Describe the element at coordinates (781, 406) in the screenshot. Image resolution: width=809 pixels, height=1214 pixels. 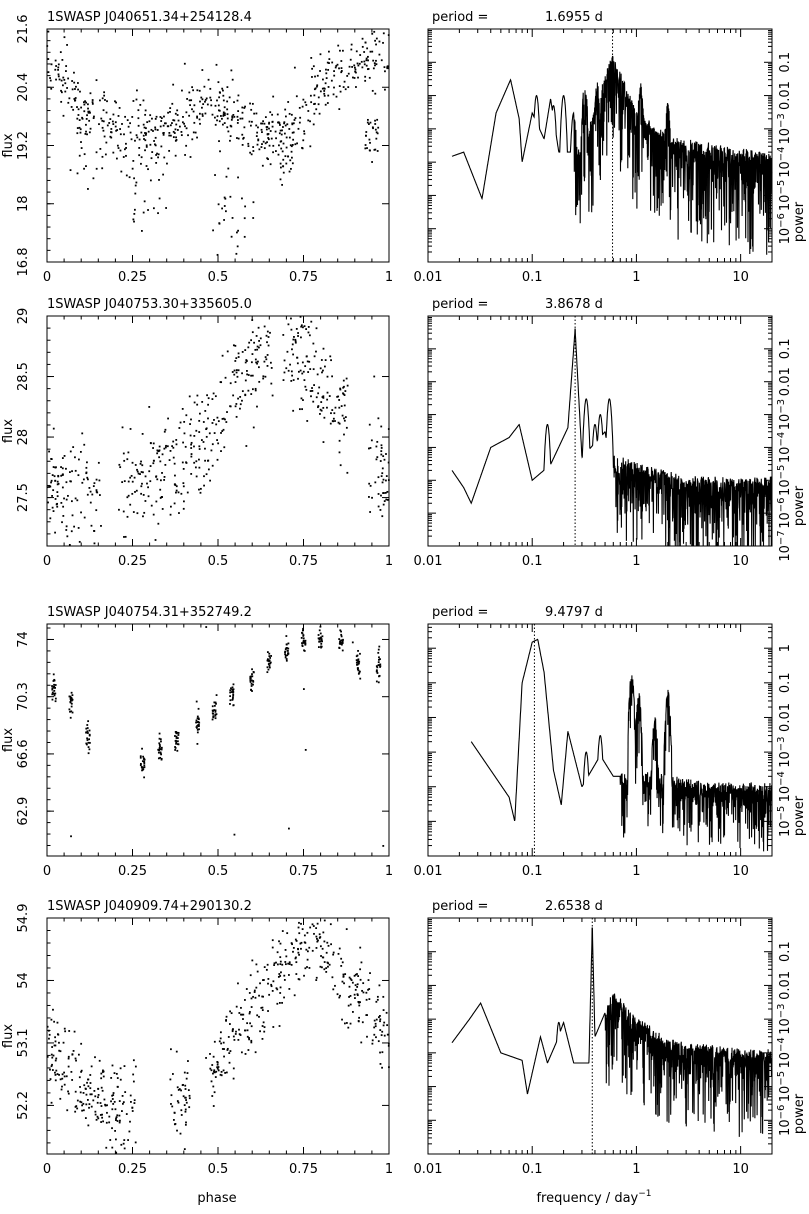
I see `y-tick-label-exponent: −3` at that location.